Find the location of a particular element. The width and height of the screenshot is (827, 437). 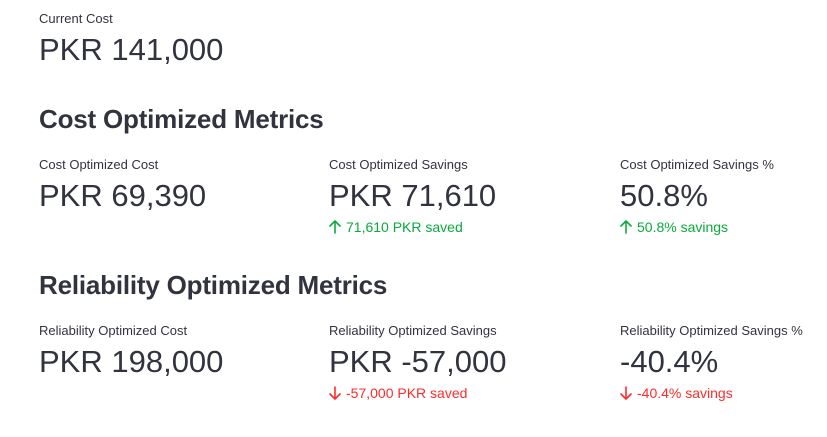

reliability-optimized-heading: Reliability Optimized Metrics is located at coordinates (213, 285).